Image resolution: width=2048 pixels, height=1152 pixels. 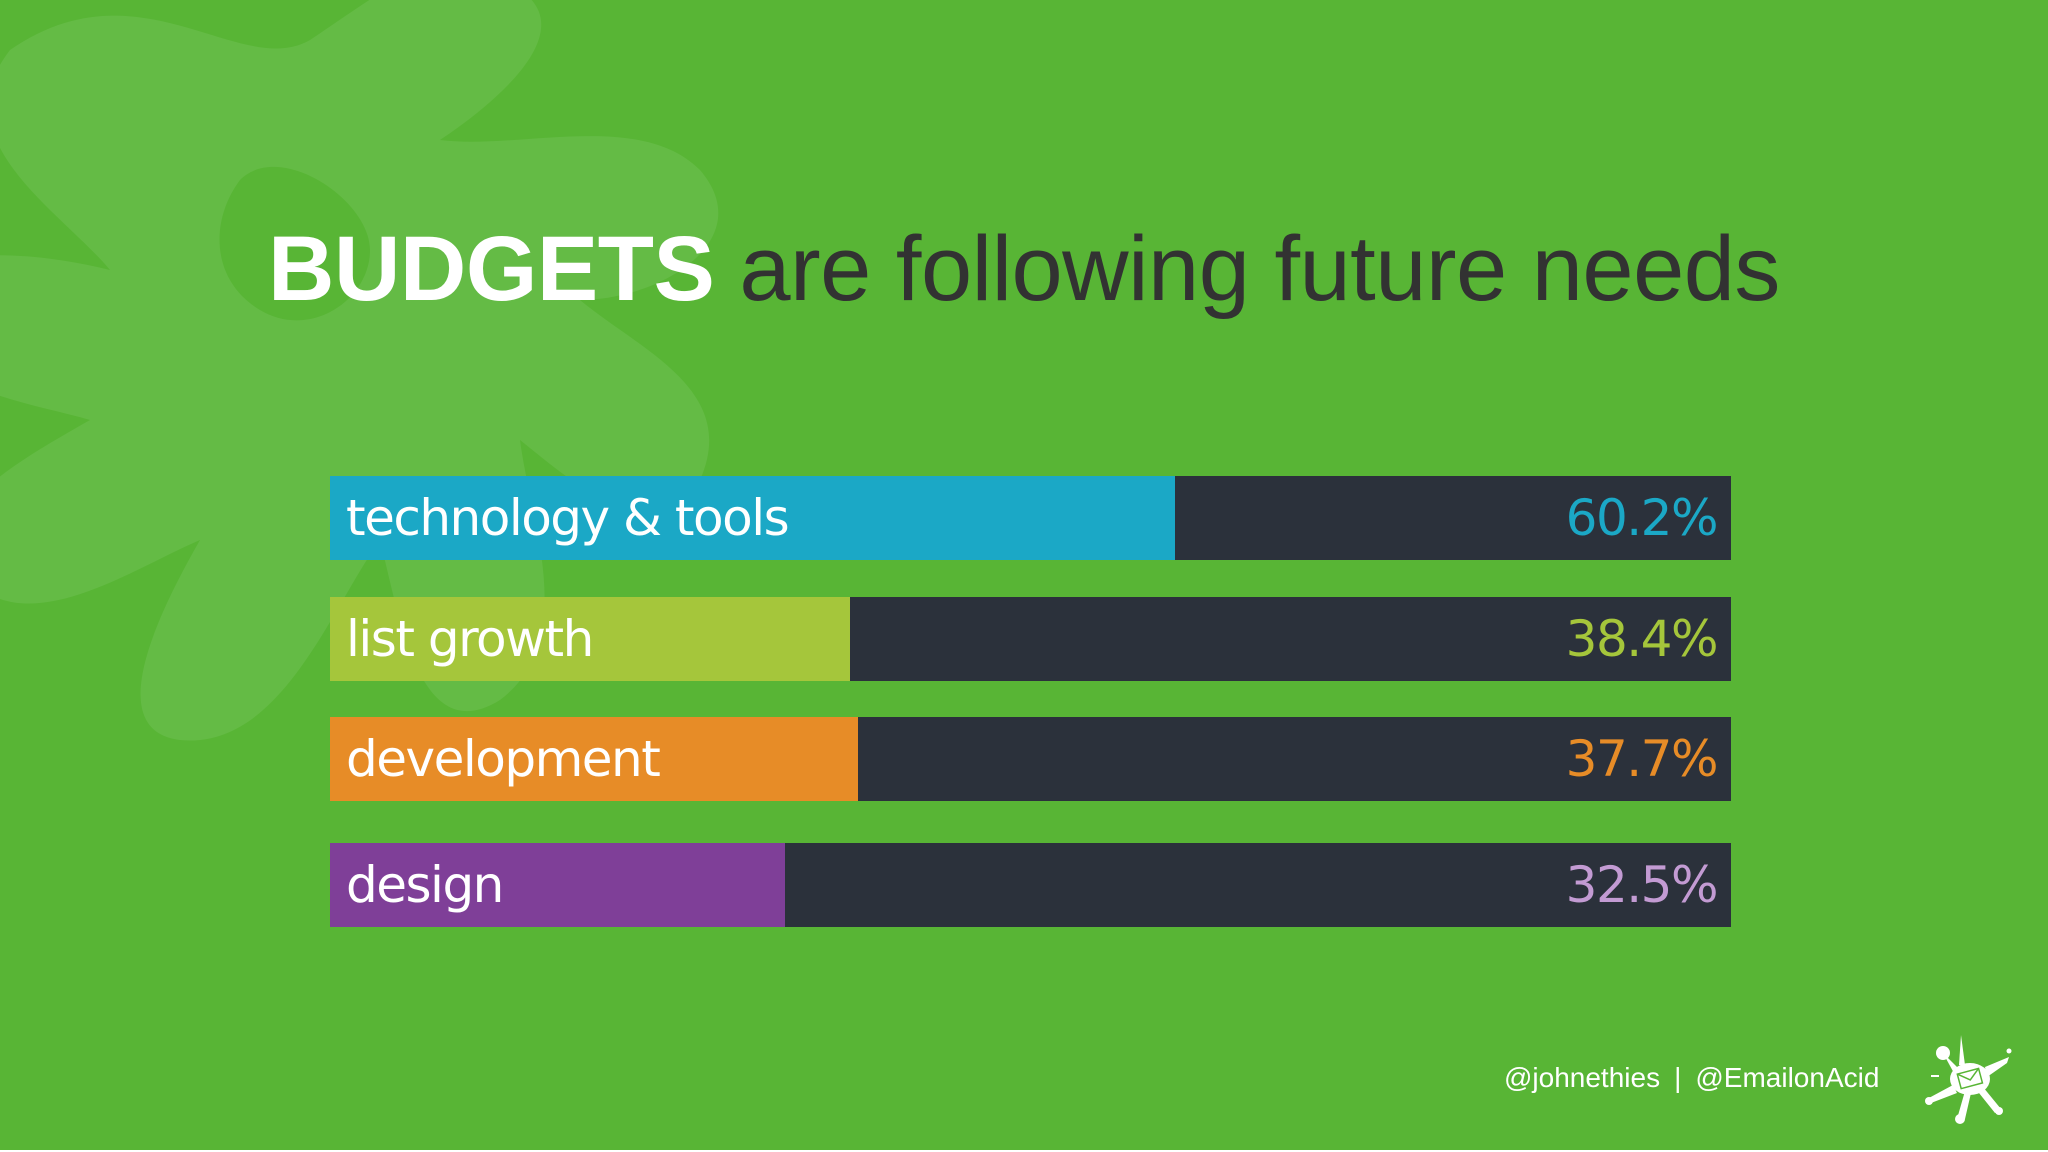 I want to click on title-rest: are following future needs, so click(x=1259, y=269).